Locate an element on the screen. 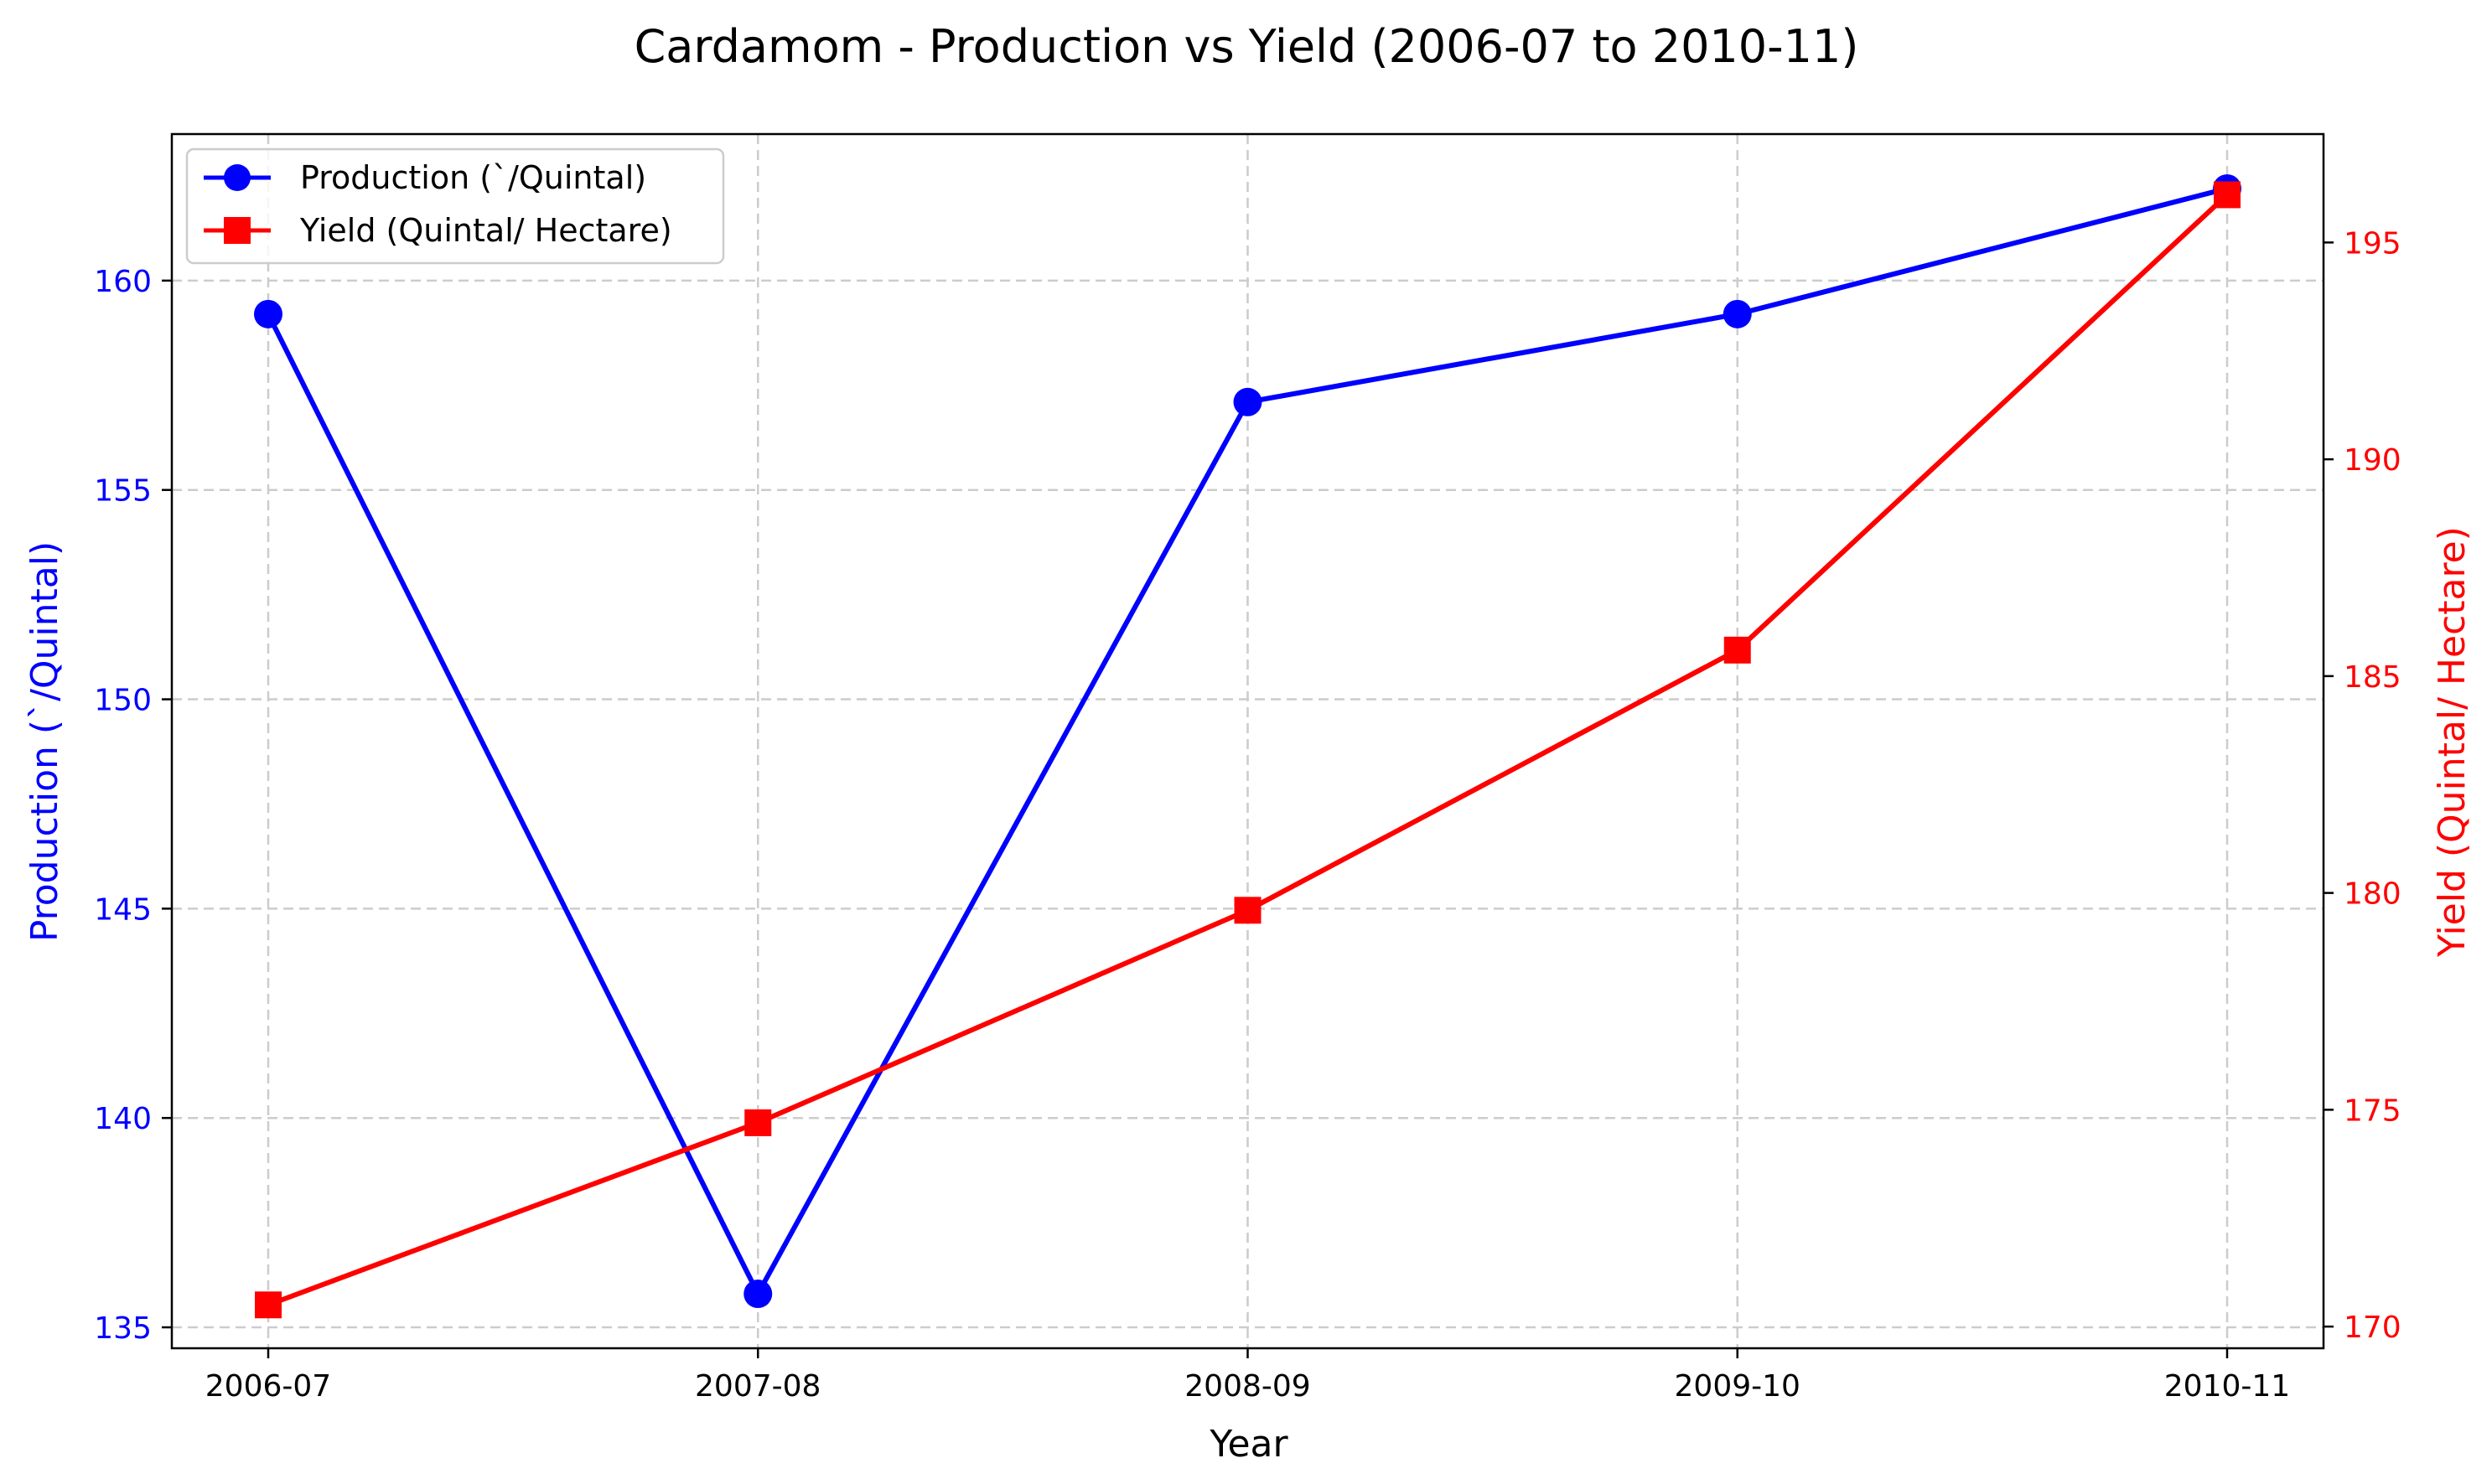 This screenshot has height=1484, width=2492. x-axis: 2006-07 2007-08 2008-09 2009-10 2010-11 is located at coordinates (1247, 1376).